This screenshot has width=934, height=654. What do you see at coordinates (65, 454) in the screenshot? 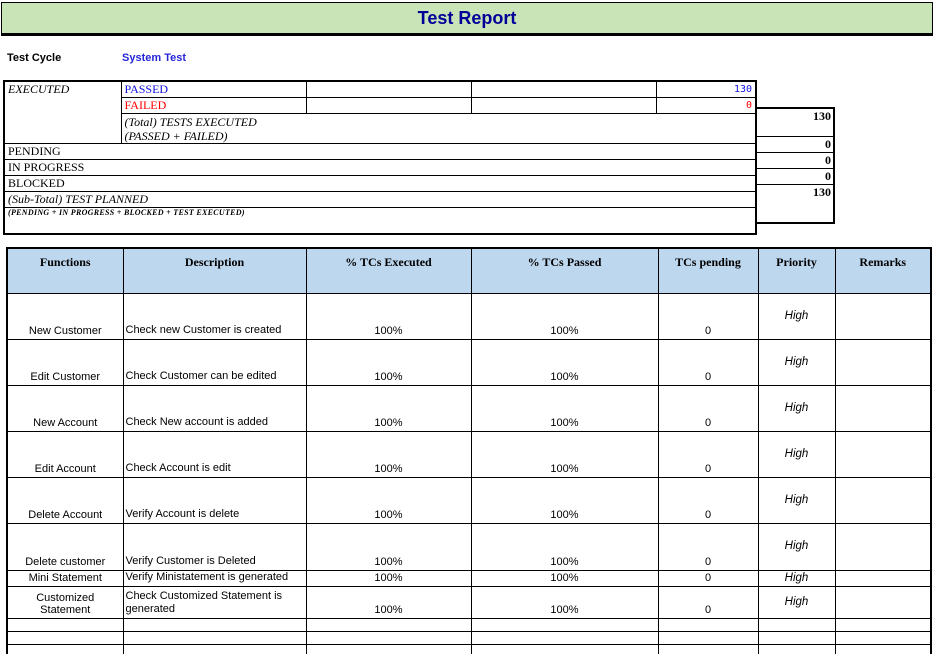
I see `function-cell: Edit Account` at bounding box center [65, 454].